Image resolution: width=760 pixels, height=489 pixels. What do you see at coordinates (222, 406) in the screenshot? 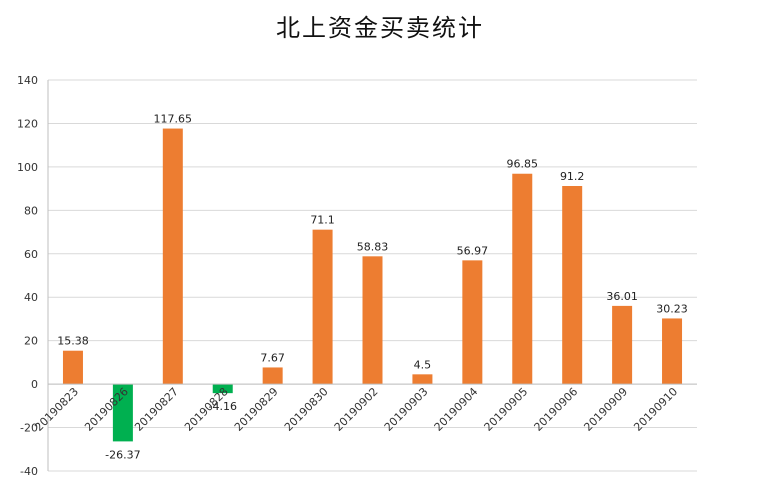
I see `data-label: -4.16` at bounding box center [222, 406].